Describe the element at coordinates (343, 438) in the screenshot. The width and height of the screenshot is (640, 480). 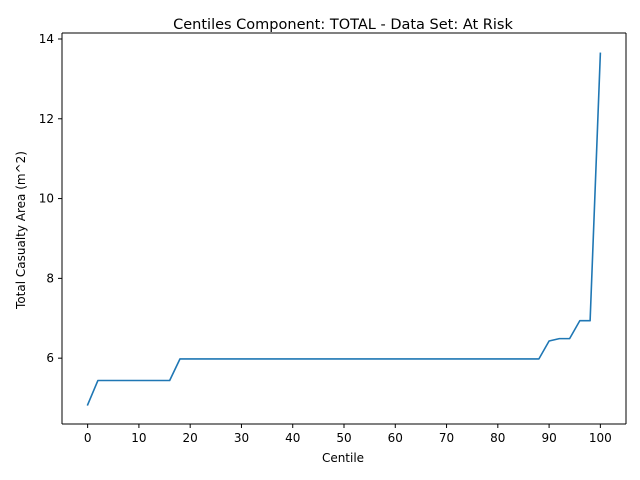
I see `x-tick-label: 50` at that location.